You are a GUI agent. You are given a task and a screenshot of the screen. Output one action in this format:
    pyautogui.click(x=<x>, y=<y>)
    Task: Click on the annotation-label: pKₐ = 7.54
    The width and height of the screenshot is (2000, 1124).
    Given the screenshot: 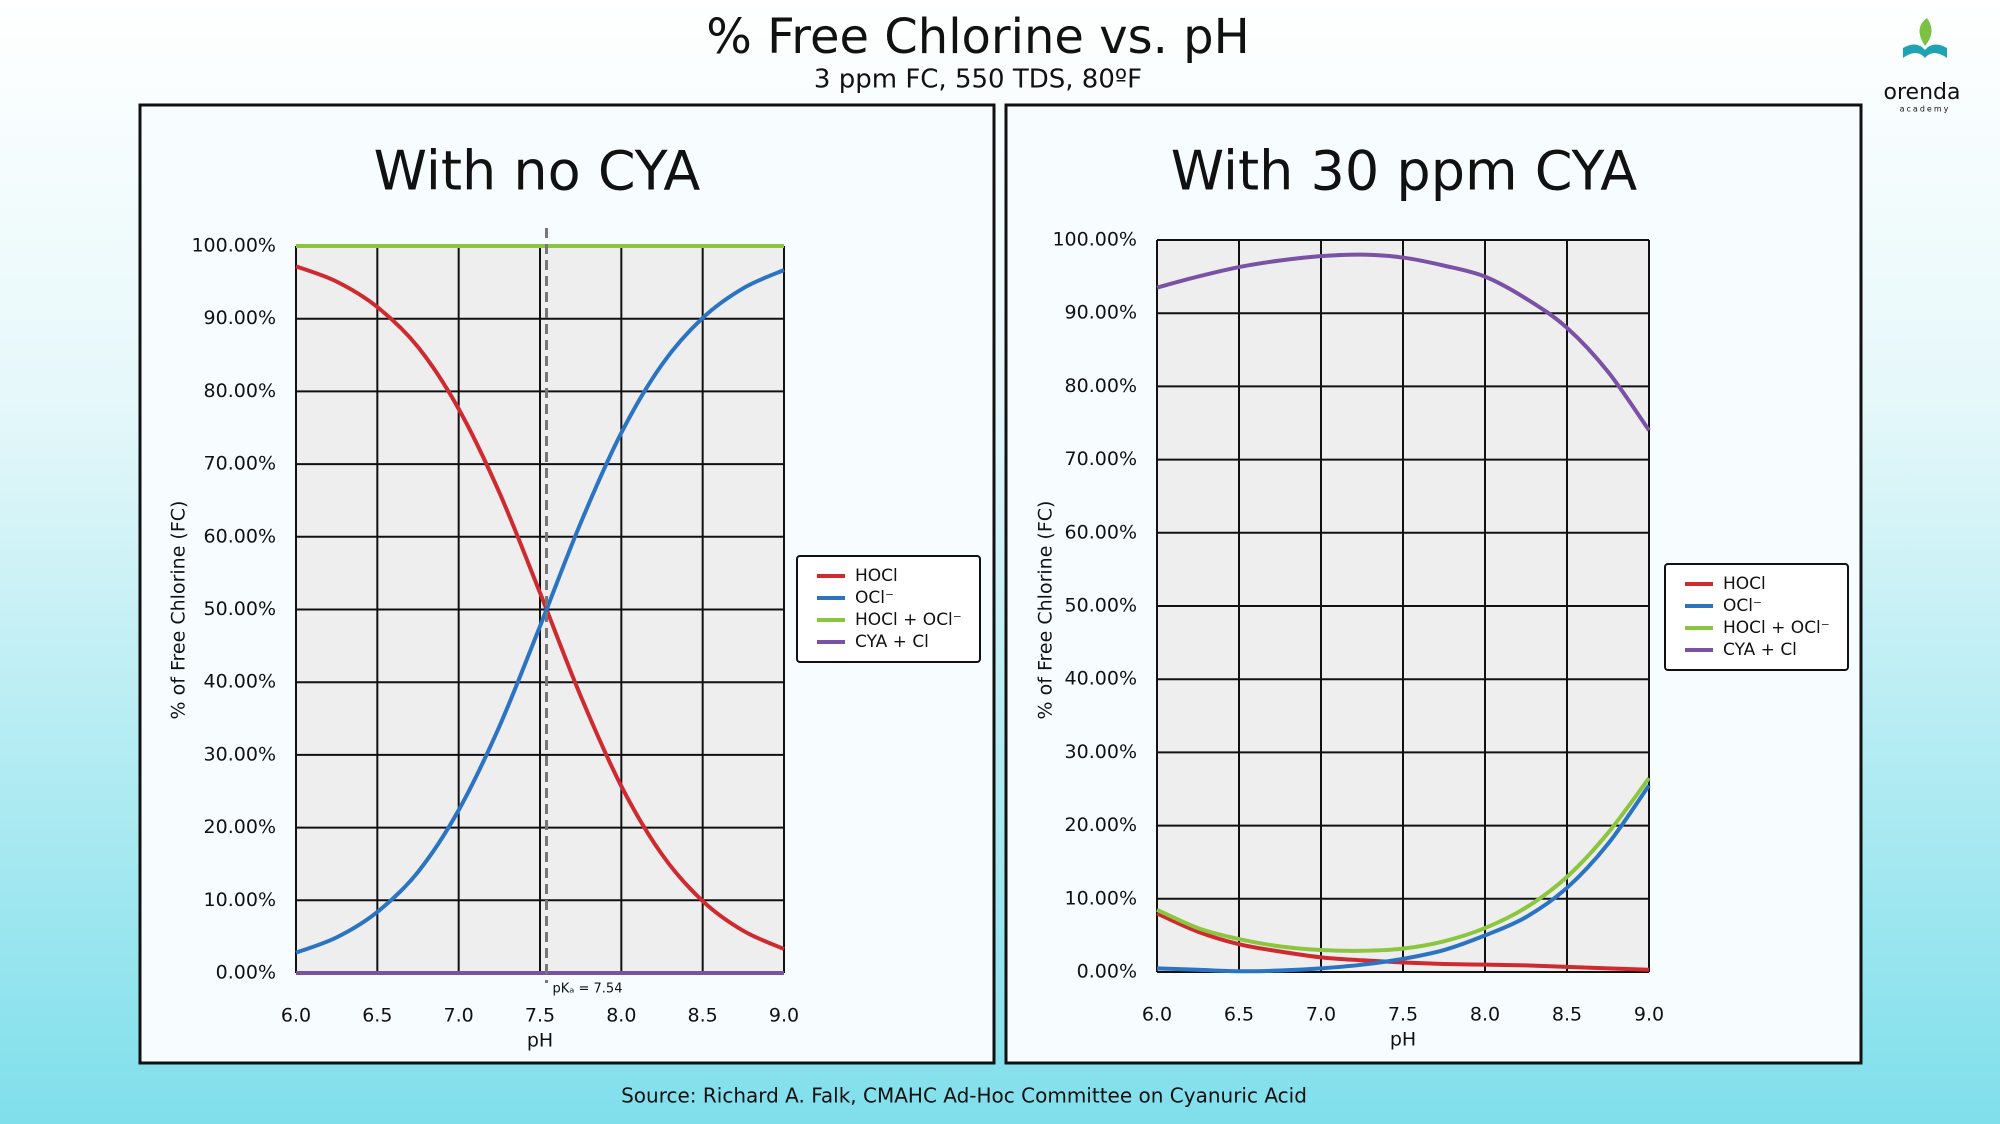 What is the action you would take?
    pyautogui.click(x=588, y=989)
    